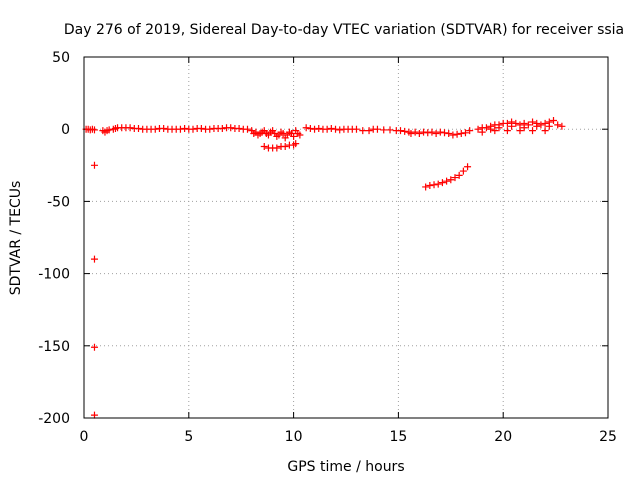  I want to click on y-tick-label: -50, so click(58, 202).